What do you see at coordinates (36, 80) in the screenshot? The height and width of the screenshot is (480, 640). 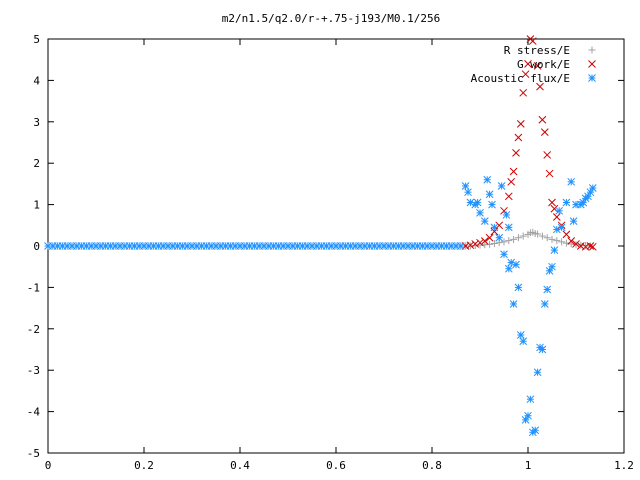 I see `y-tick-label: 4` at bounding box center [36, 80].